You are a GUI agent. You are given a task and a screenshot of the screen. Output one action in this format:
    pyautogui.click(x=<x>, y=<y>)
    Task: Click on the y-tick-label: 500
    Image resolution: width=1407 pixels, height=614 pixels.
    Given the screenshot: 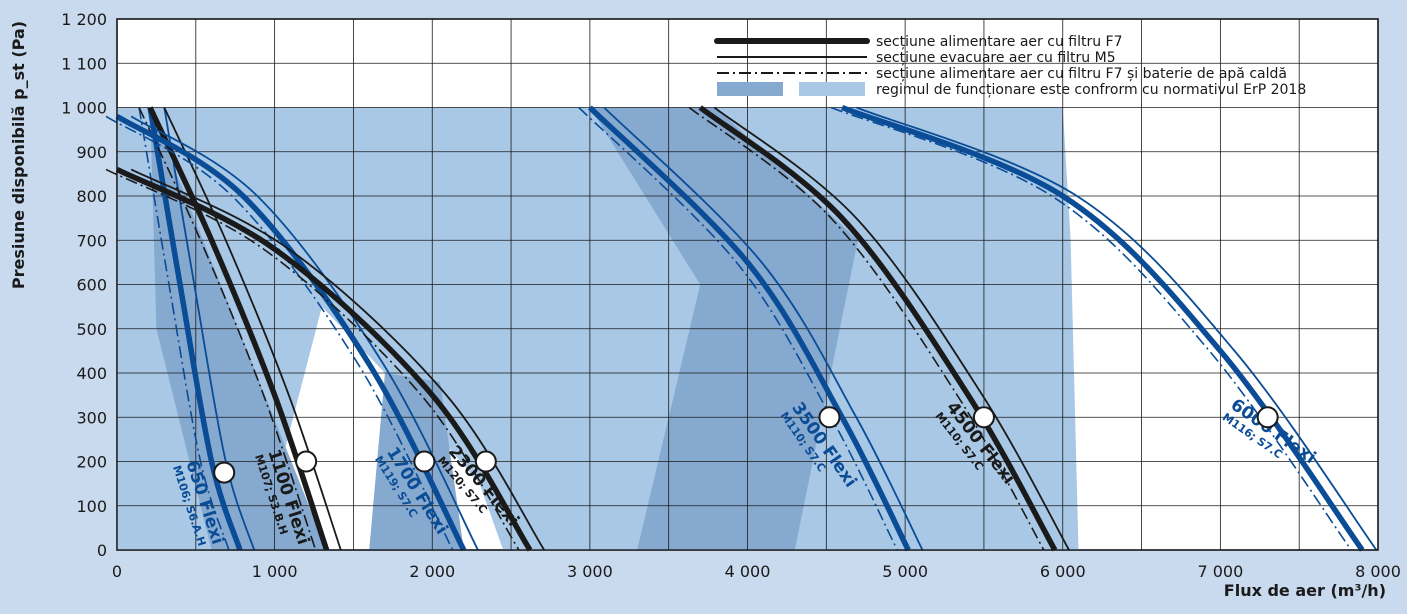 What is the action you would take?
    pyautogui.click(x=91, y=329)
    